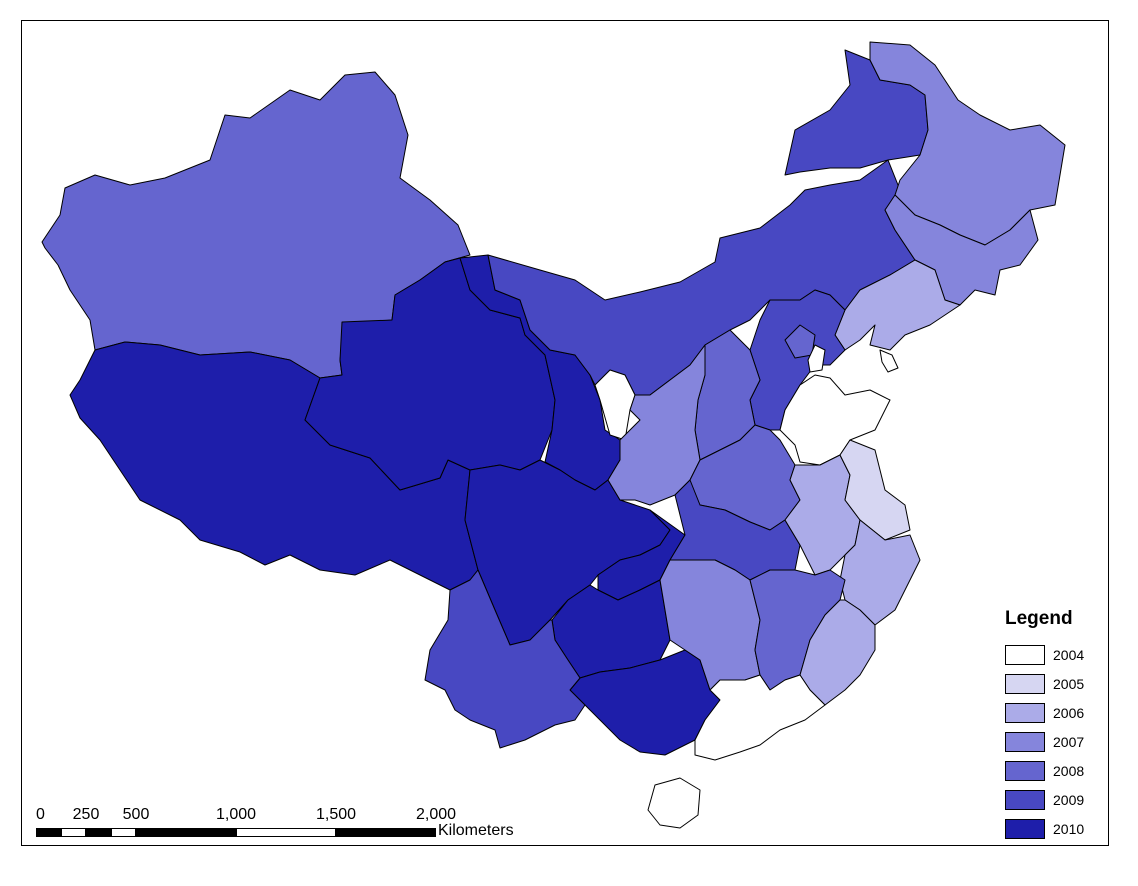 The image size is (1138, 886). I want to click on scale-unit-label: Kilometers, so click(476, 830).